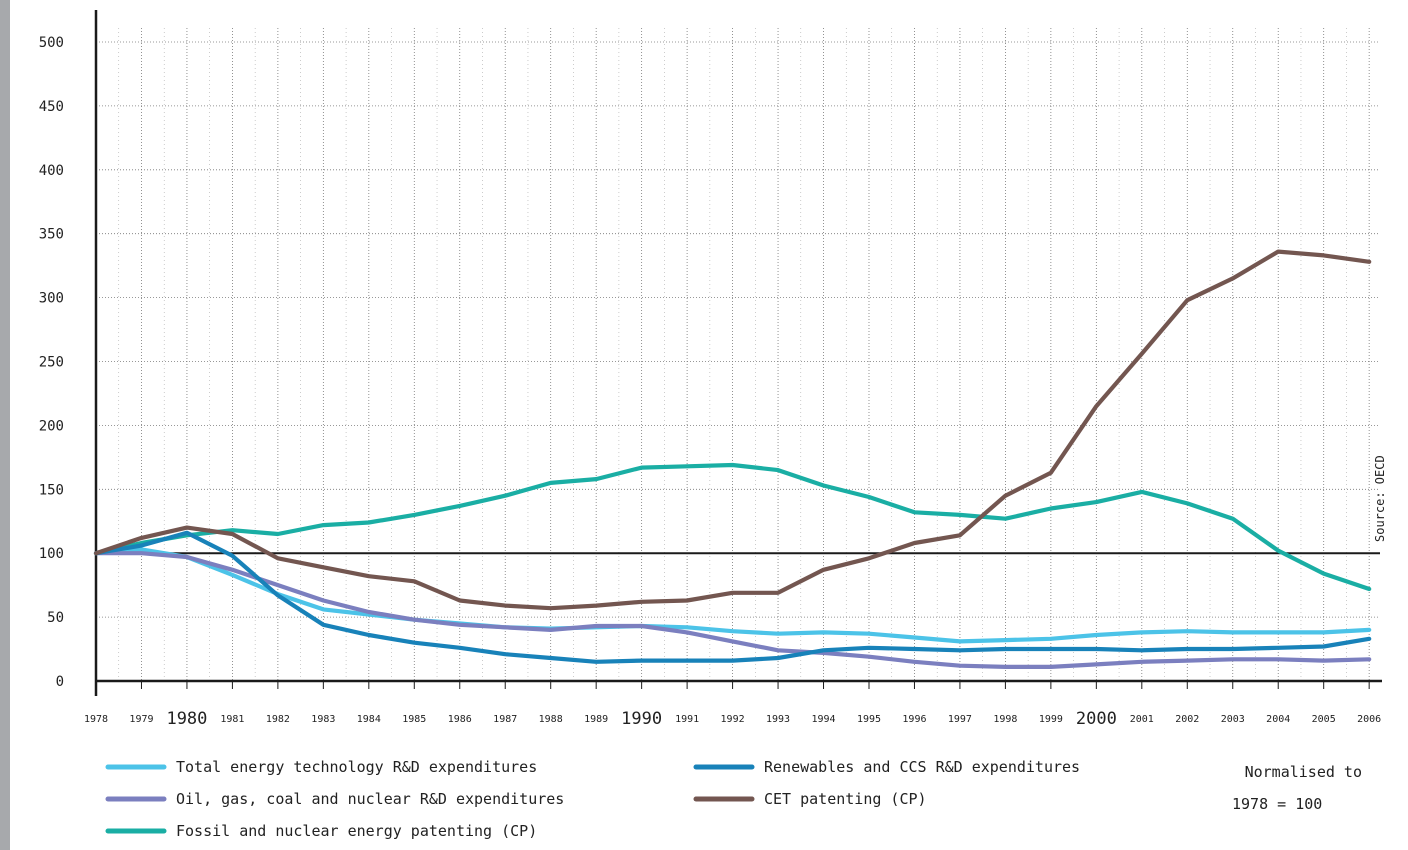 Image resolution: width=1408 pixels, height=850 pixels. I want to click on x-tick-label: 1983, so click(323, 719).